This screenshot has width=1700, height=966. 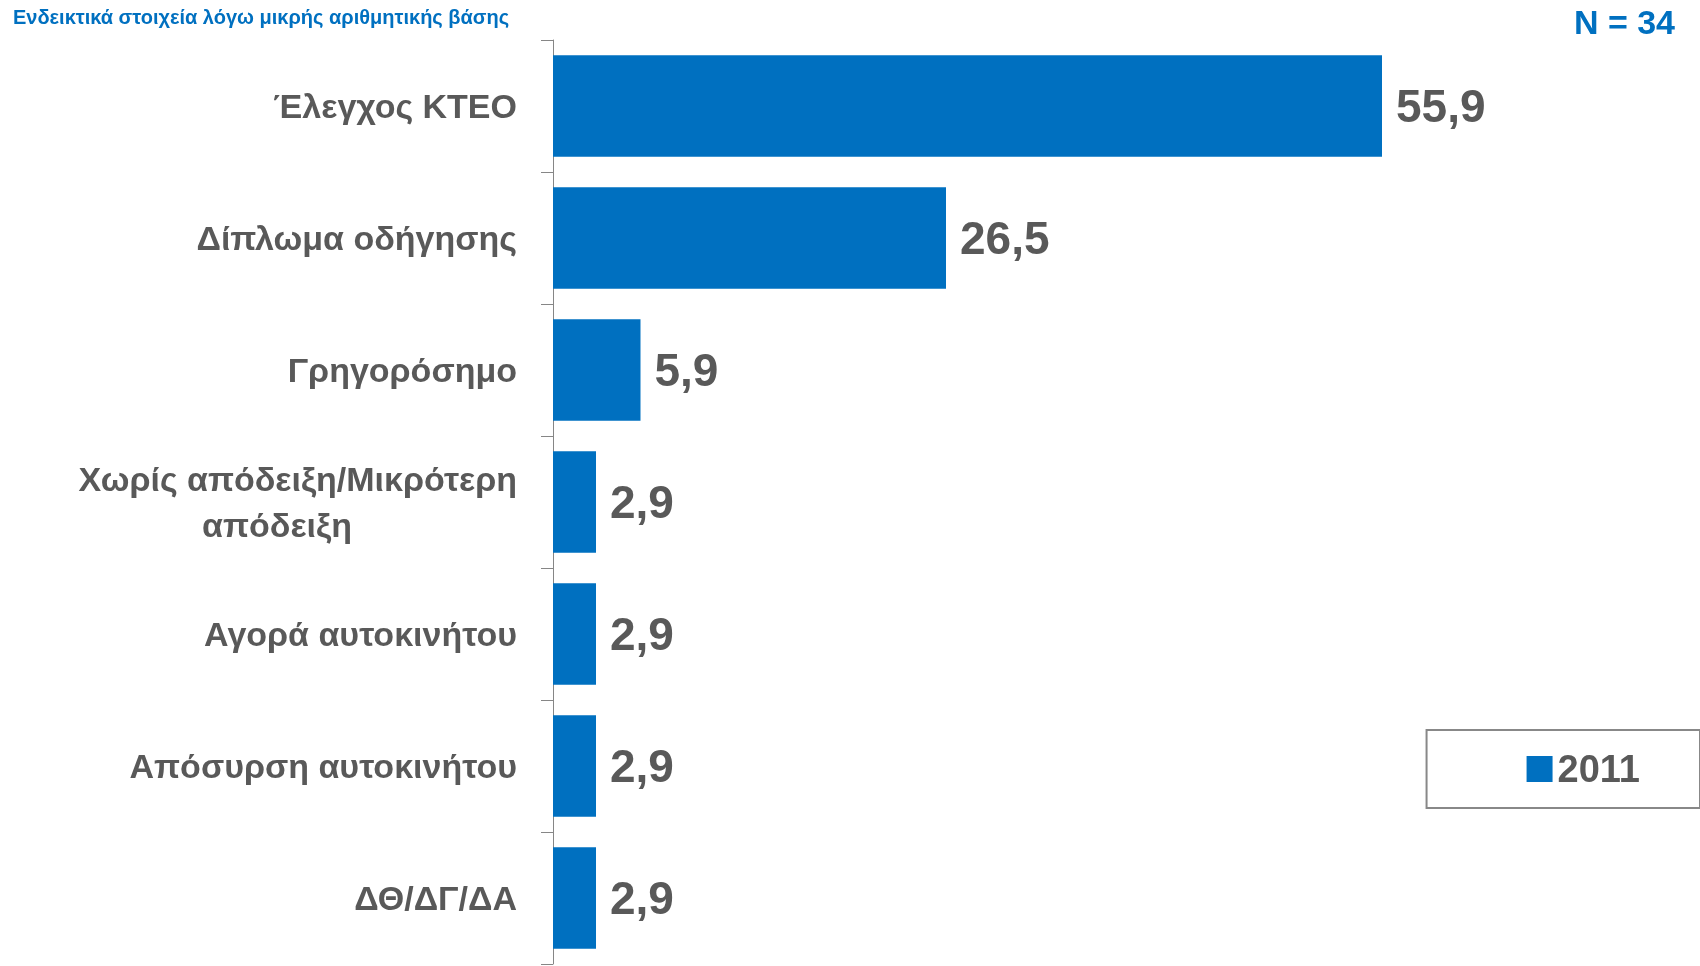 I want to click on y-tick-label: Χωρίς απόδειξη/Μικρότερη απόδειξη, so click(x=297, y=502).